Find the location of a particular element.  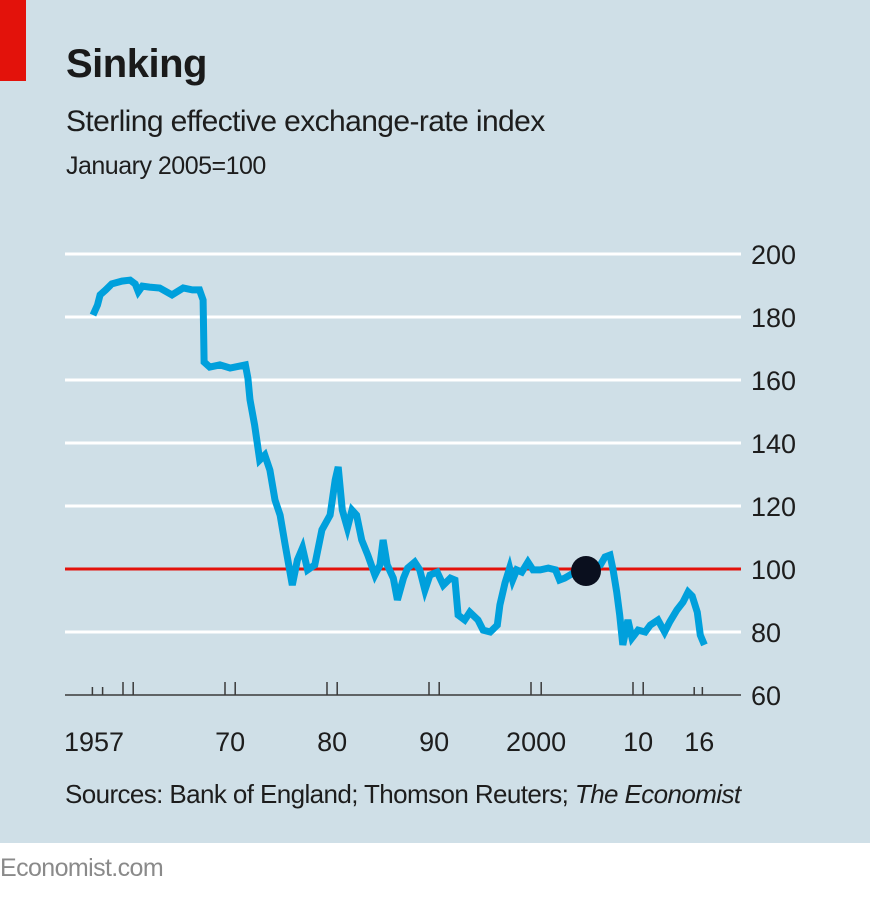

y-tick-label-200: 200 is located at coordinates (773, 255).